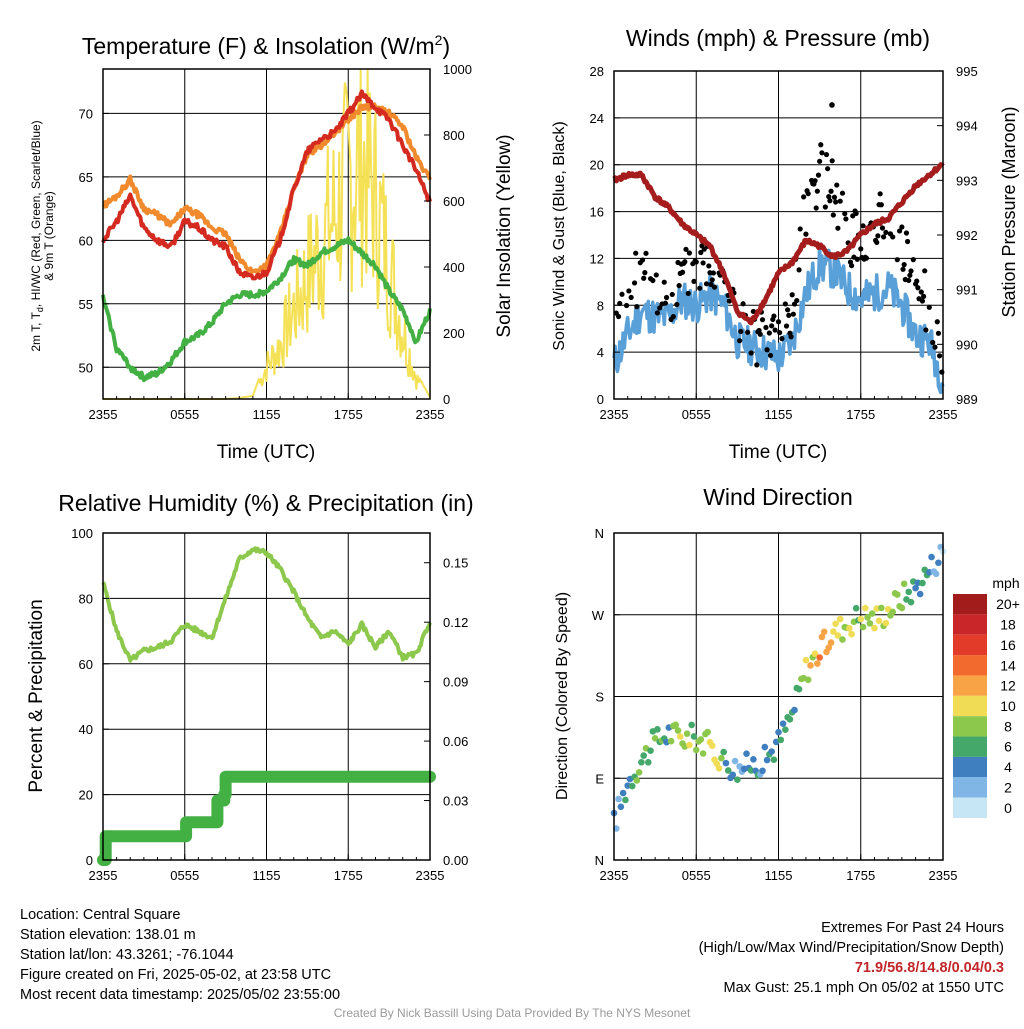 The width and height of the screenshot is (1024, 1029). Describe the element at coordinates (967, 126) in the screenshot. I see `y2-tick-label: 994` at that location.